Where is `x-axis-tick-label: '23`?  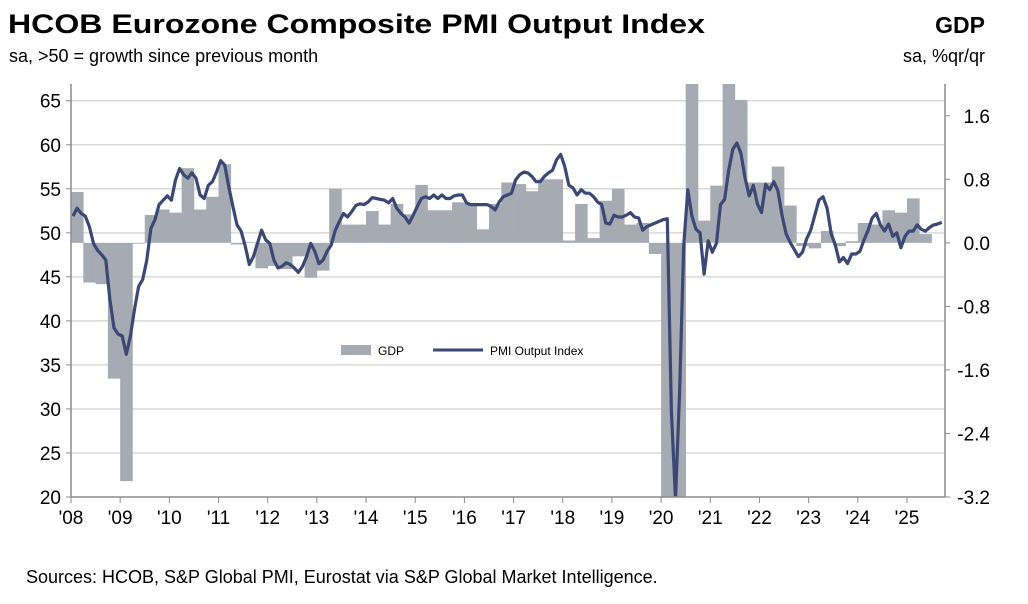
x-axis-tick-label: '23 is located at coordinates (808, 518).